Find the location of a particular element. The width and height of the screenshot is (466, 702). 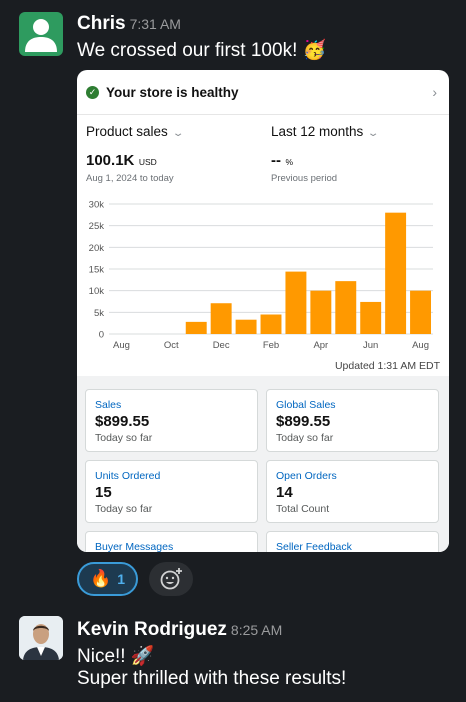

tile-sub: Total Count is located at coordinates (303, 509).